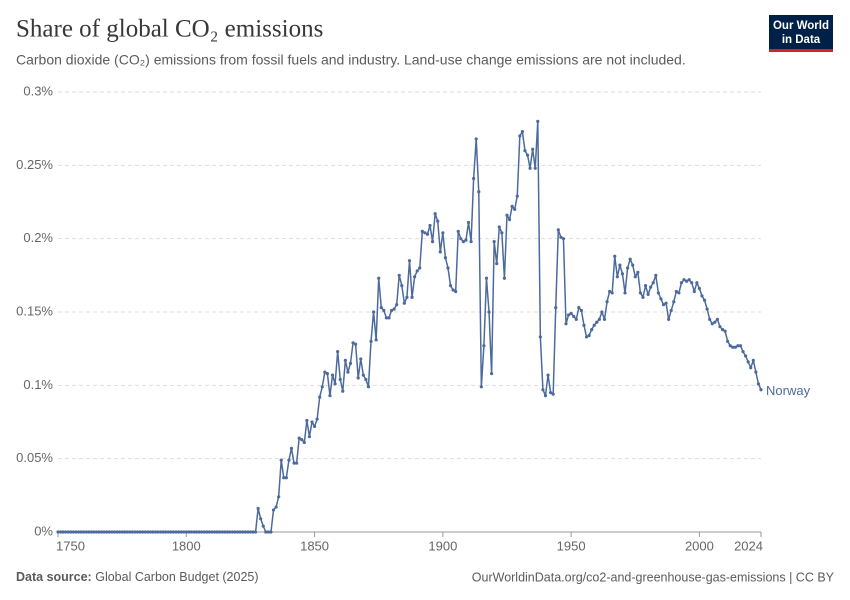 The image size is (850, 600). I want to click on logo-text: Our World, so click(801, 26).